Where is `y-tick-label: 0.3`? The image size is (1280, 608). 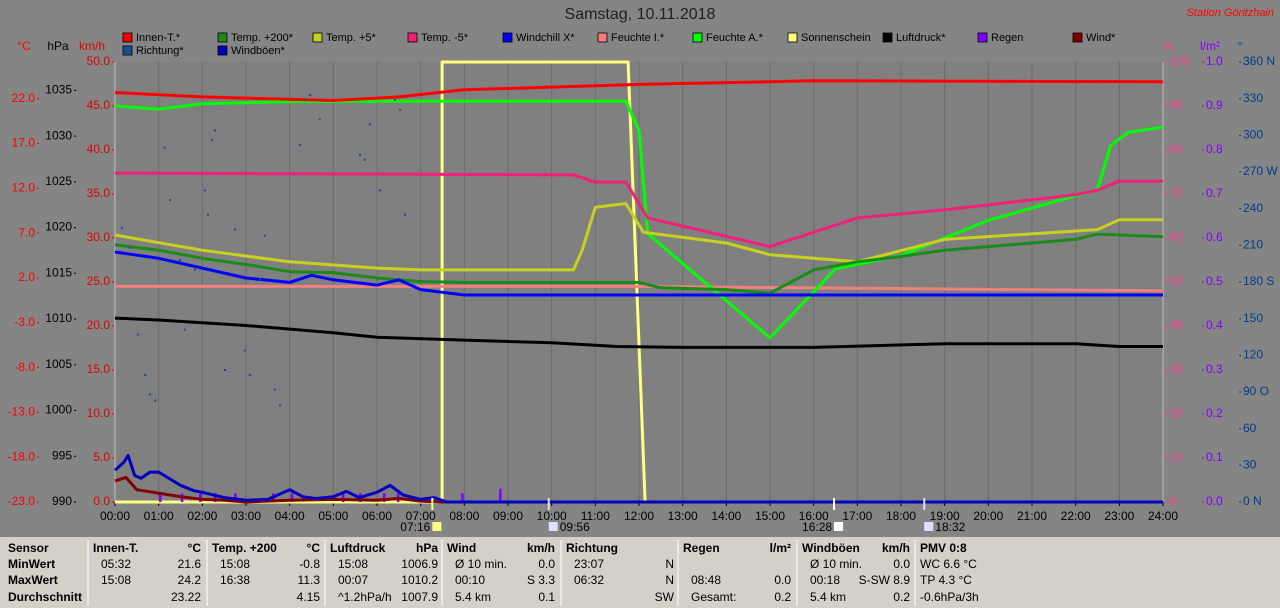 y-tick-label: 0.3 is located at coordinates (1214, 369).